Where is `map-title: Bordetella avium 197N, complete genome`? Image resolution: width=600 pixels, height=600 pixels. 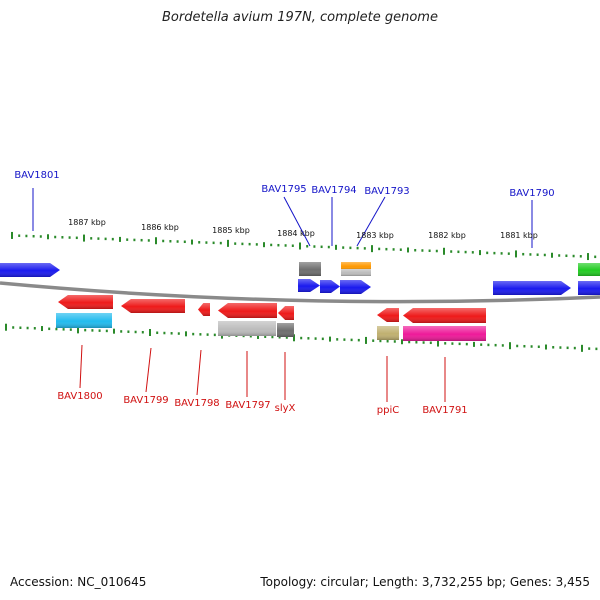 map-title: Bordetella avium 197N, complete genome is located at coordinates (300, 17).